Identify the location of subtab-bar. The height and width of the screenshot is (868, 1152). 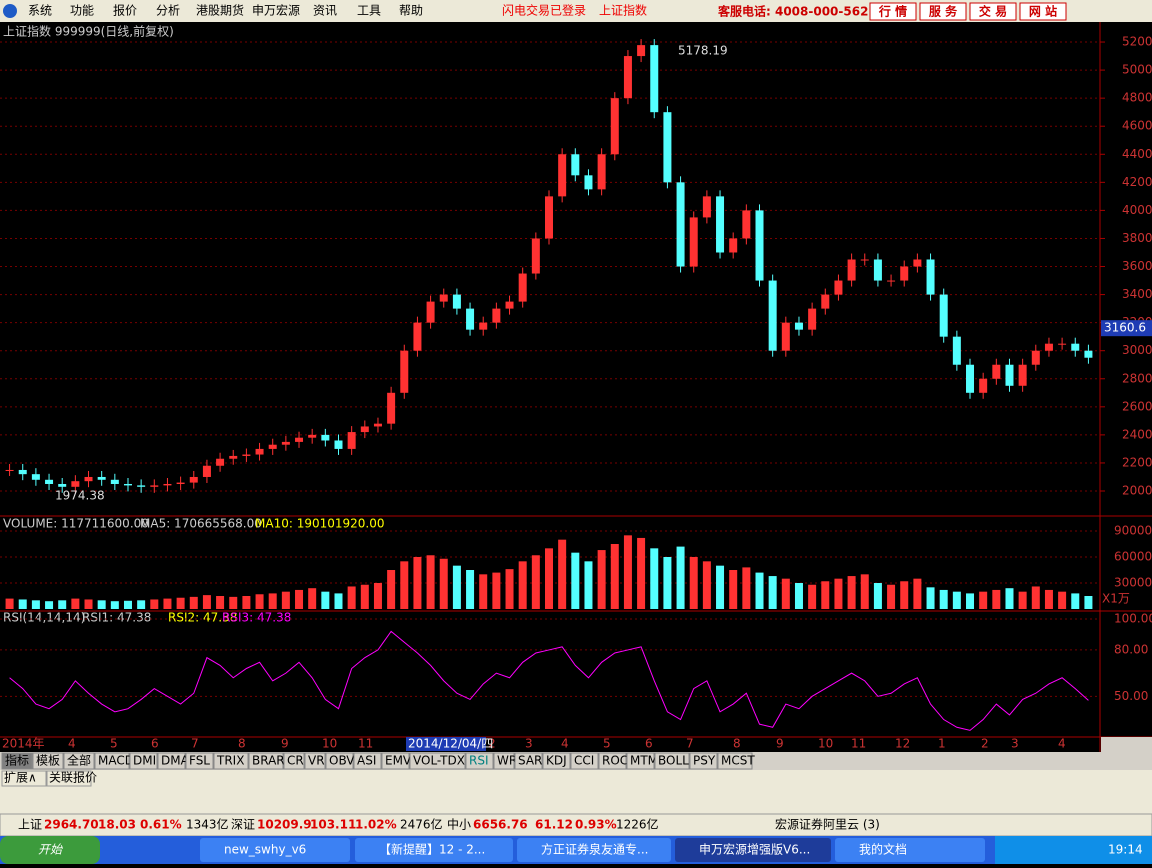
(576, 792).